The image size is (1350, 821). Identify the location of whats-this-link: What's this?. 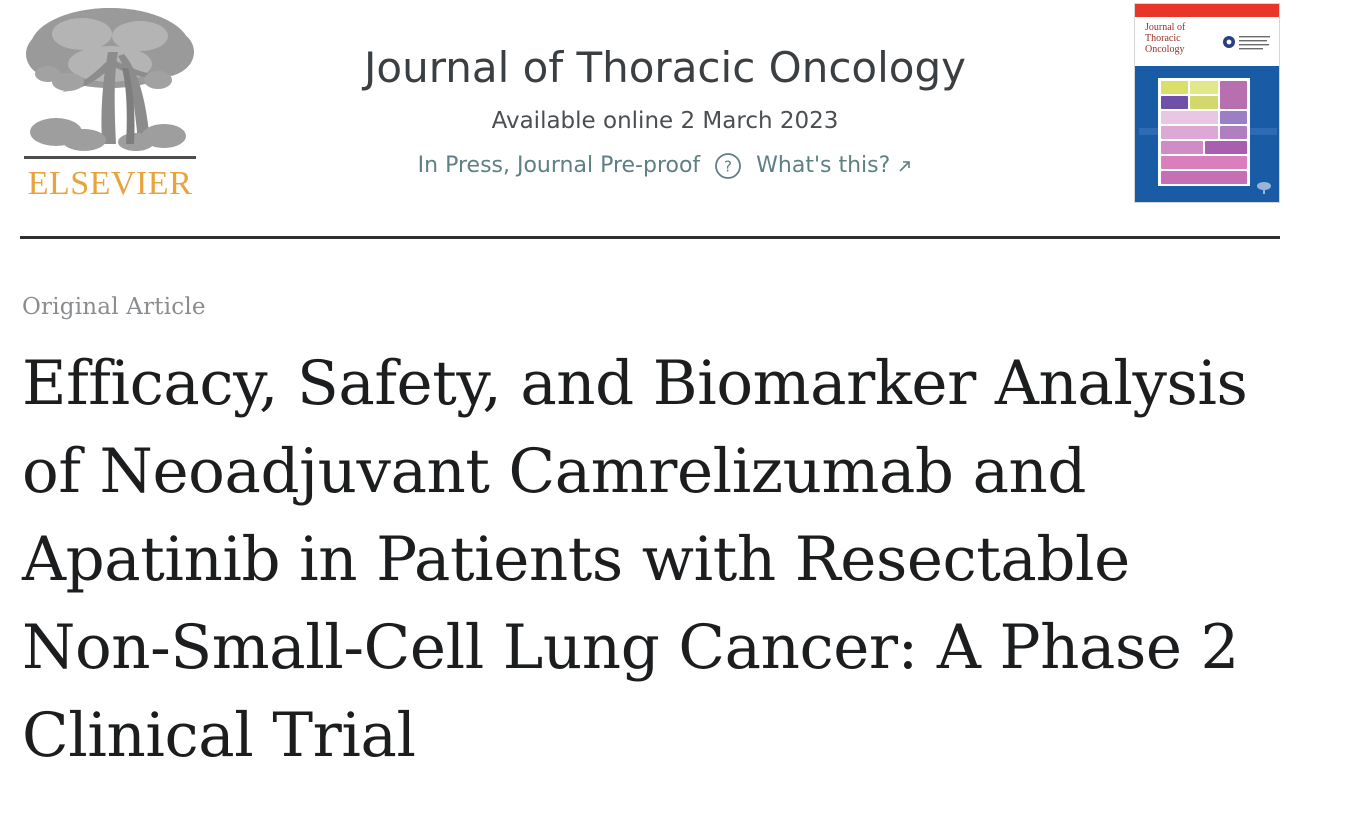
(834, 166).